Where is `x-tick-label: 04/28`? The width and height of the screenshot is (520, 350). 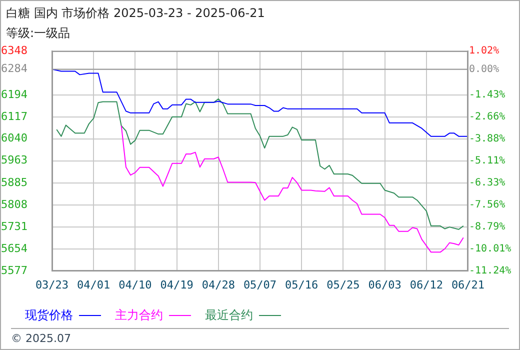
x-tick-label: 04/28 is located at coordinates (218, 285).